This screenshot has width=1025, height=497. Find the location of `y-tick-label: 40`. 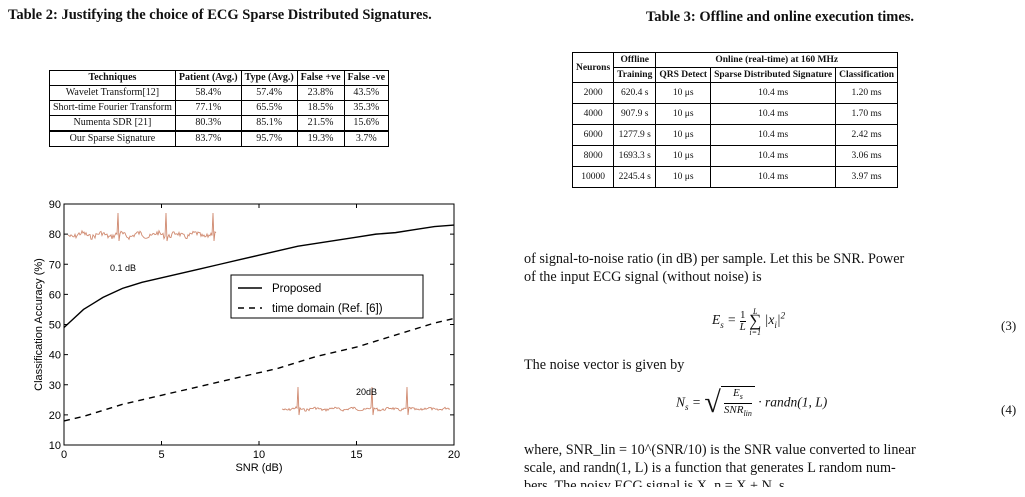

y-tick-label: 40 is located at coordinates (55, 356).